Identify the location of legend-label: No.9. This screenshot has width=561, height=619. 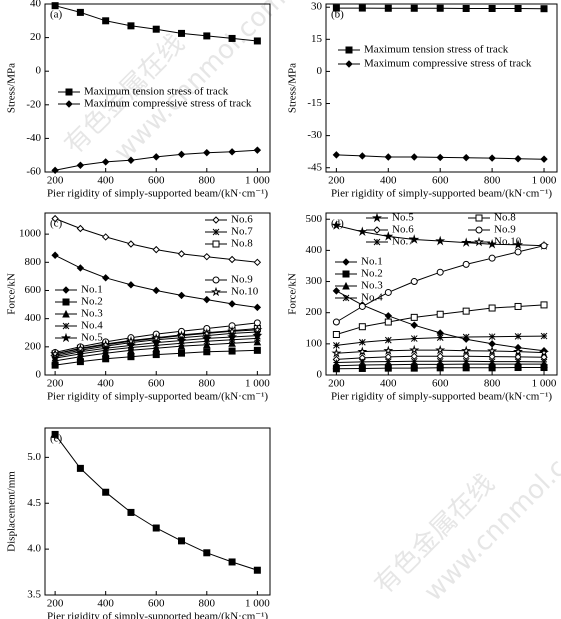
(505, 230).